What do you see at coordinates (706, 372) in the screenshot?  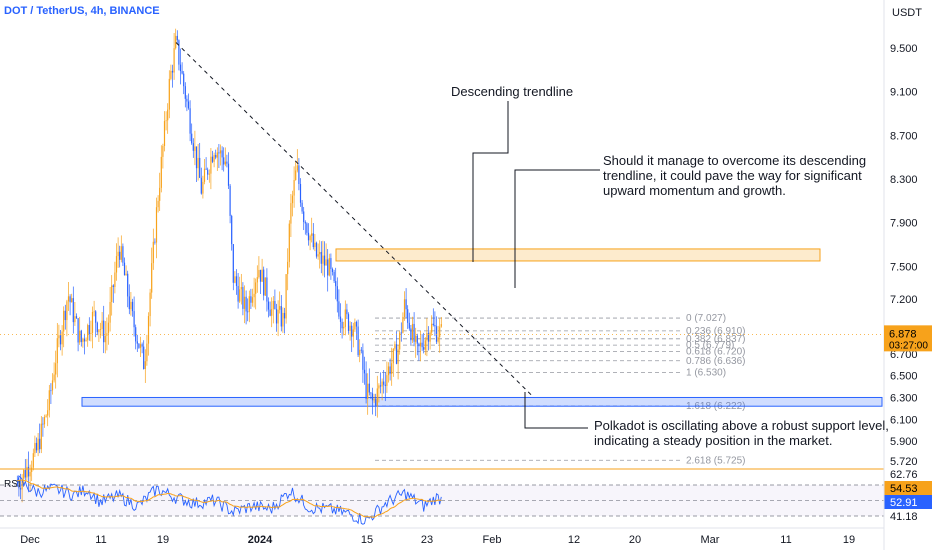 I see `fib-level-label: 1 (6.530)` at bounding box center [706, 372].